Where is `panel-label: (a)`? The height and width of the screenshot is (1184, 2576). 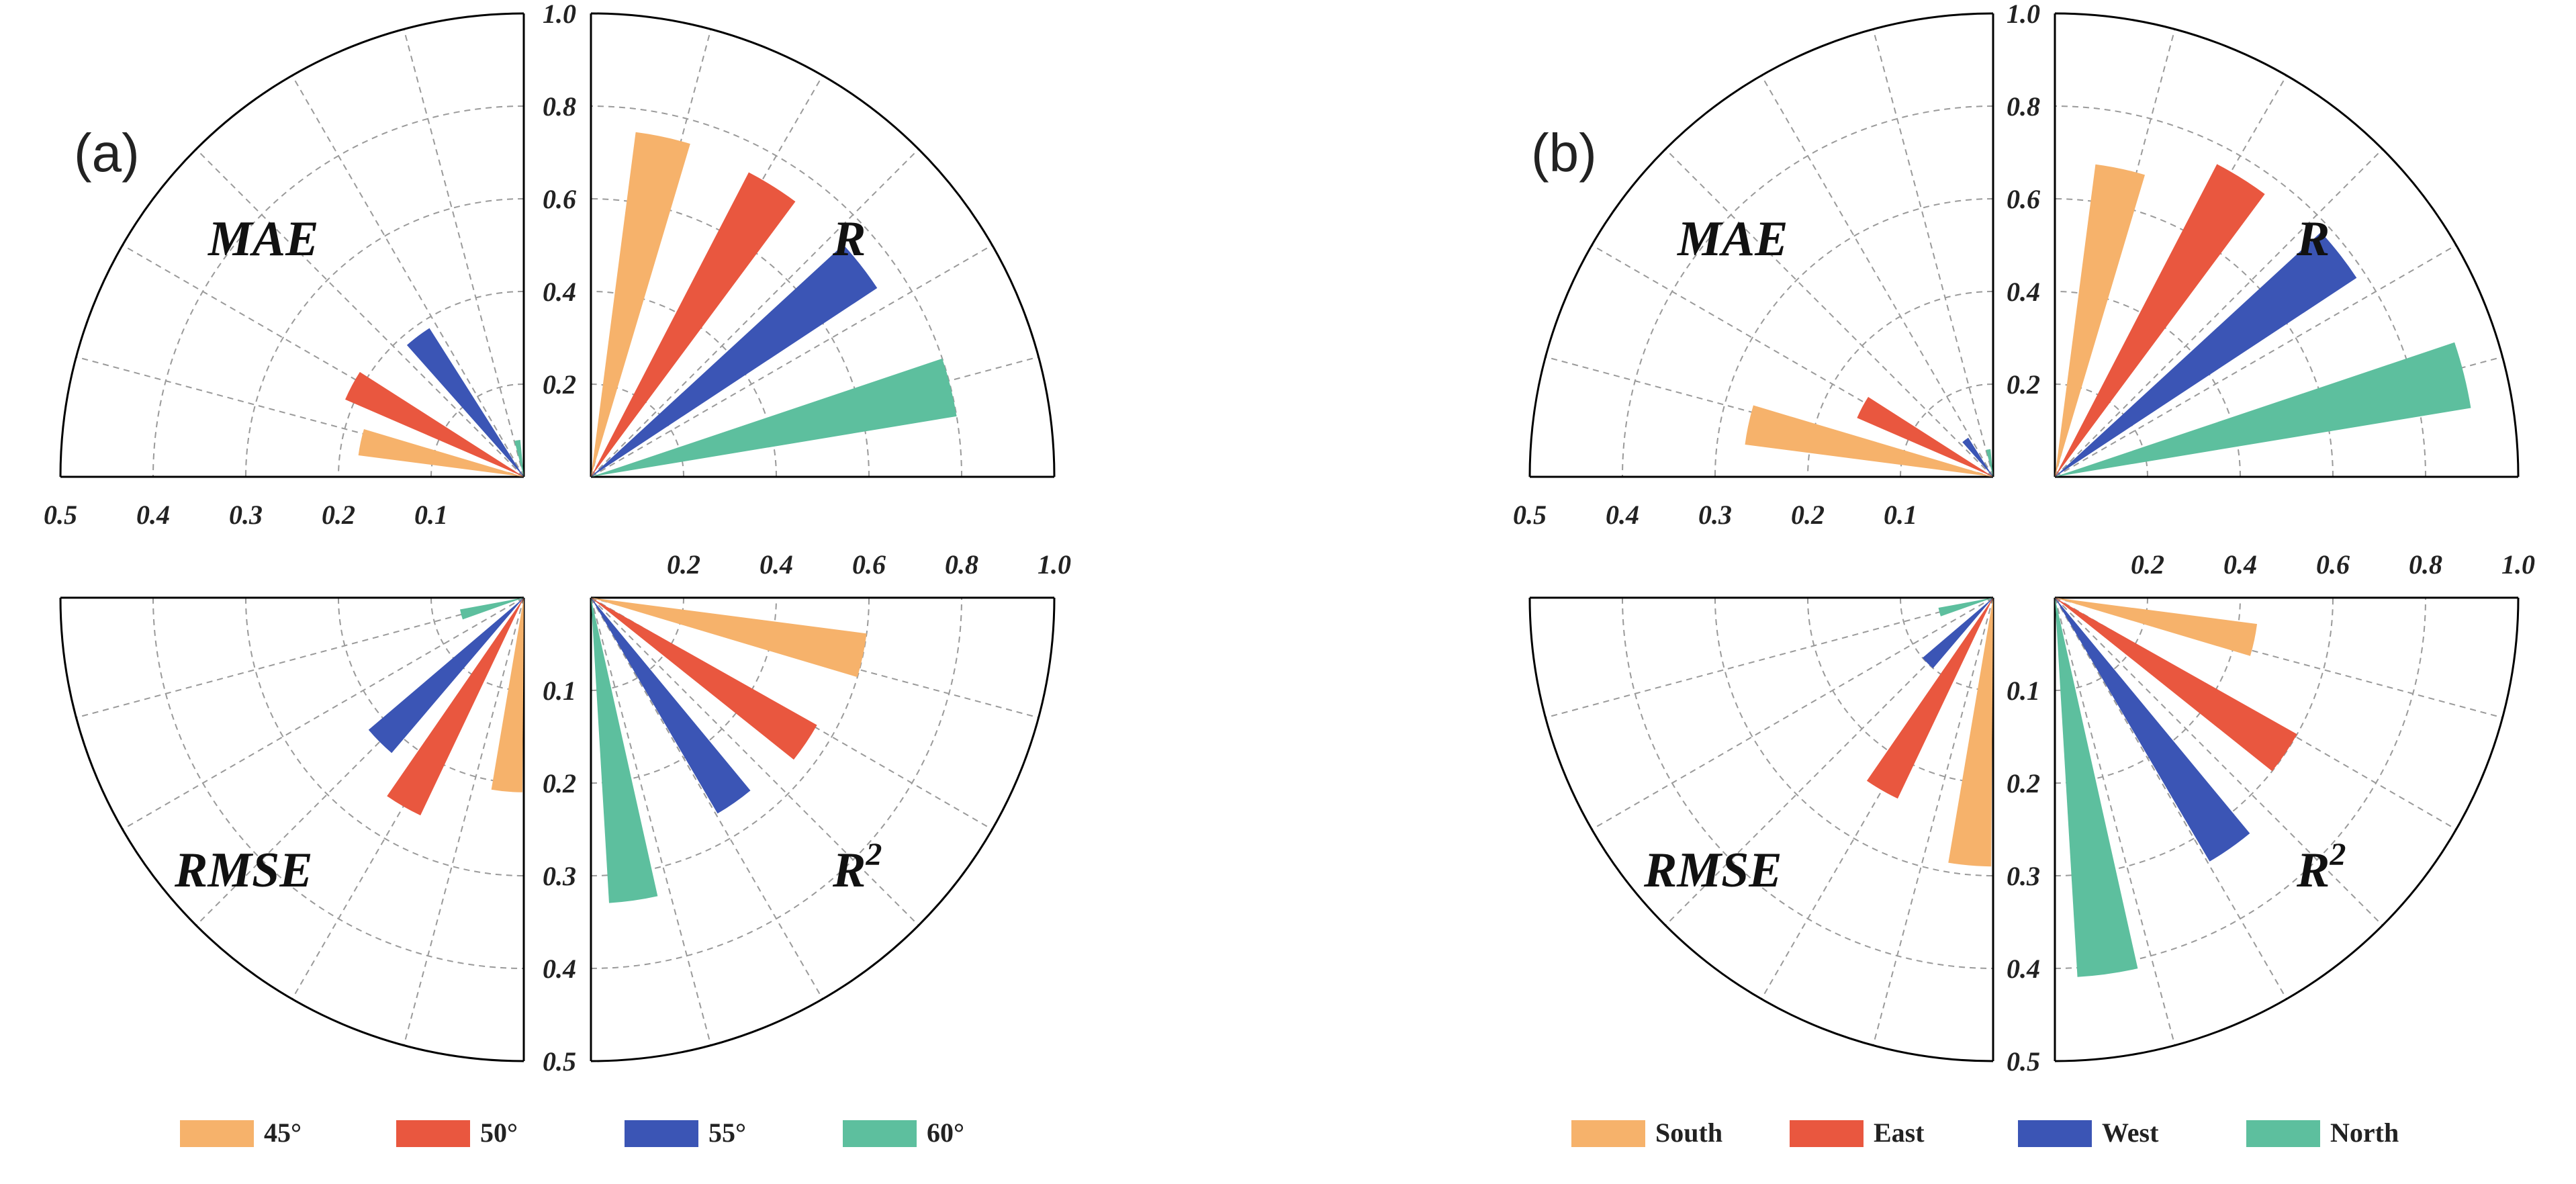 panel-label: (a) is located at coordinates (107, 153).